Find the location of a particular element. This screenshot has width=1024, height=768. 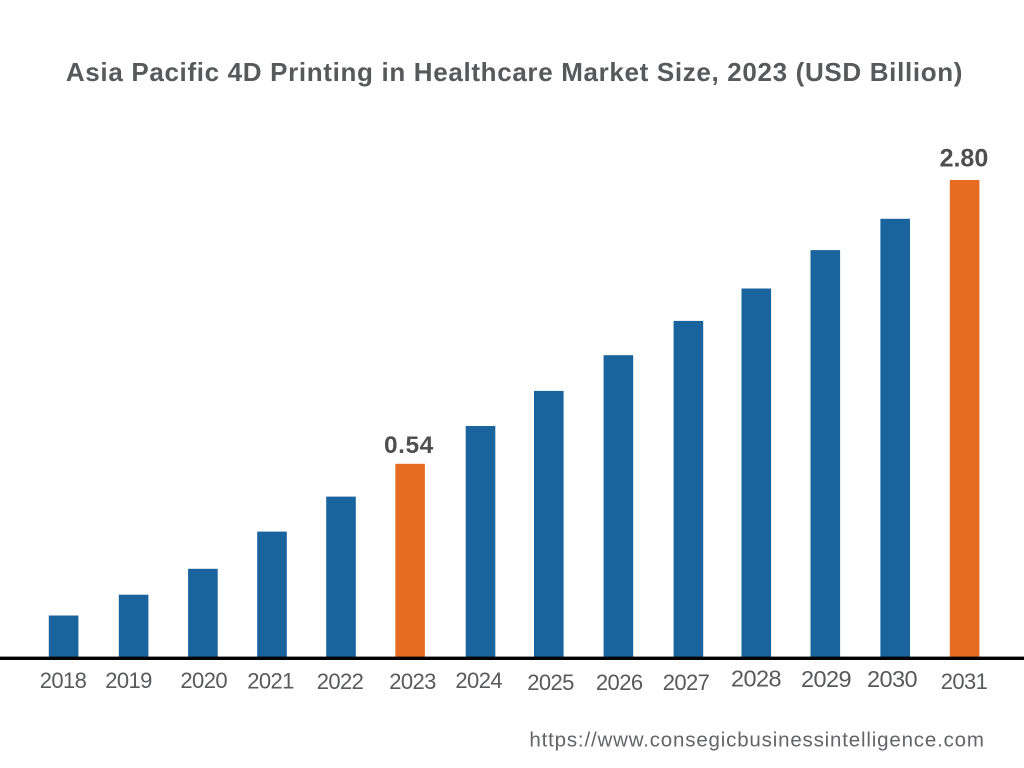

svg-text: 2029 is located at coordinates (826, 679).